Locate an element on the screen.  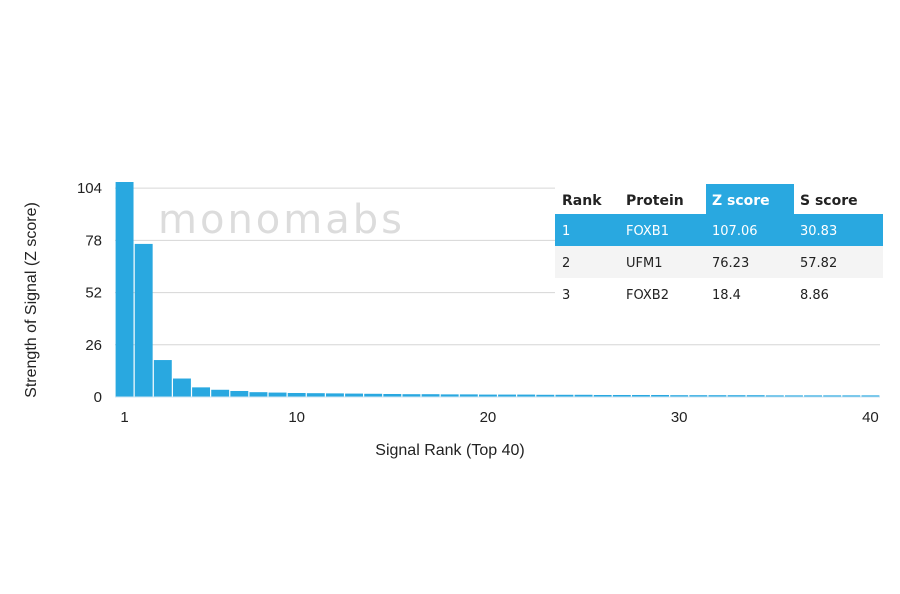
x-tick-label: 40 is located at coordinates (870, 417).